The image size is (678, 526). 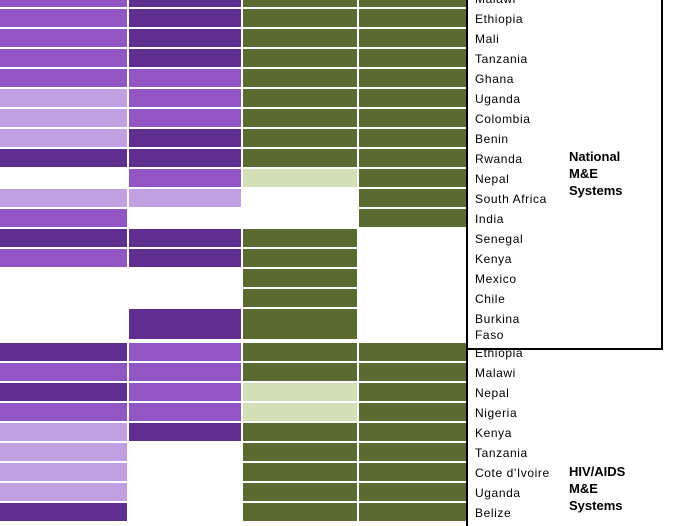 What do you see at coordinates (496, 279) in the screenshot?
I see `country-label: Mexico` at bounding box center [496, 279].